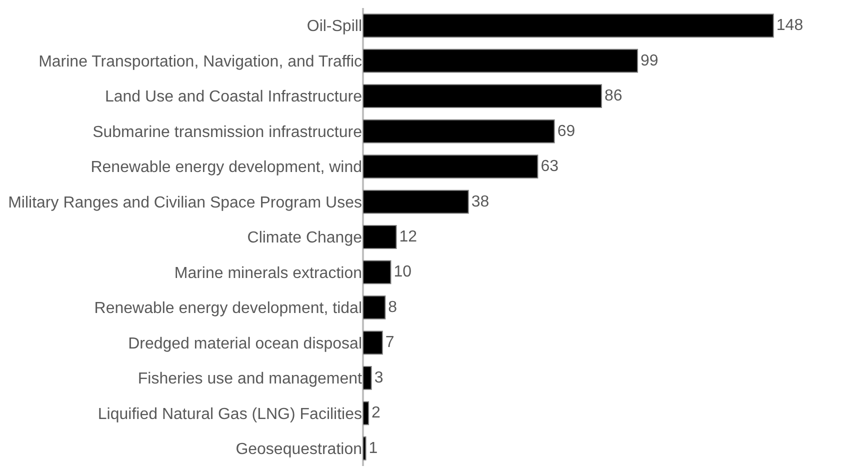  Describe the element at coordinates (379, 377) in the screenshot. I see `data-label: 3` at that location.